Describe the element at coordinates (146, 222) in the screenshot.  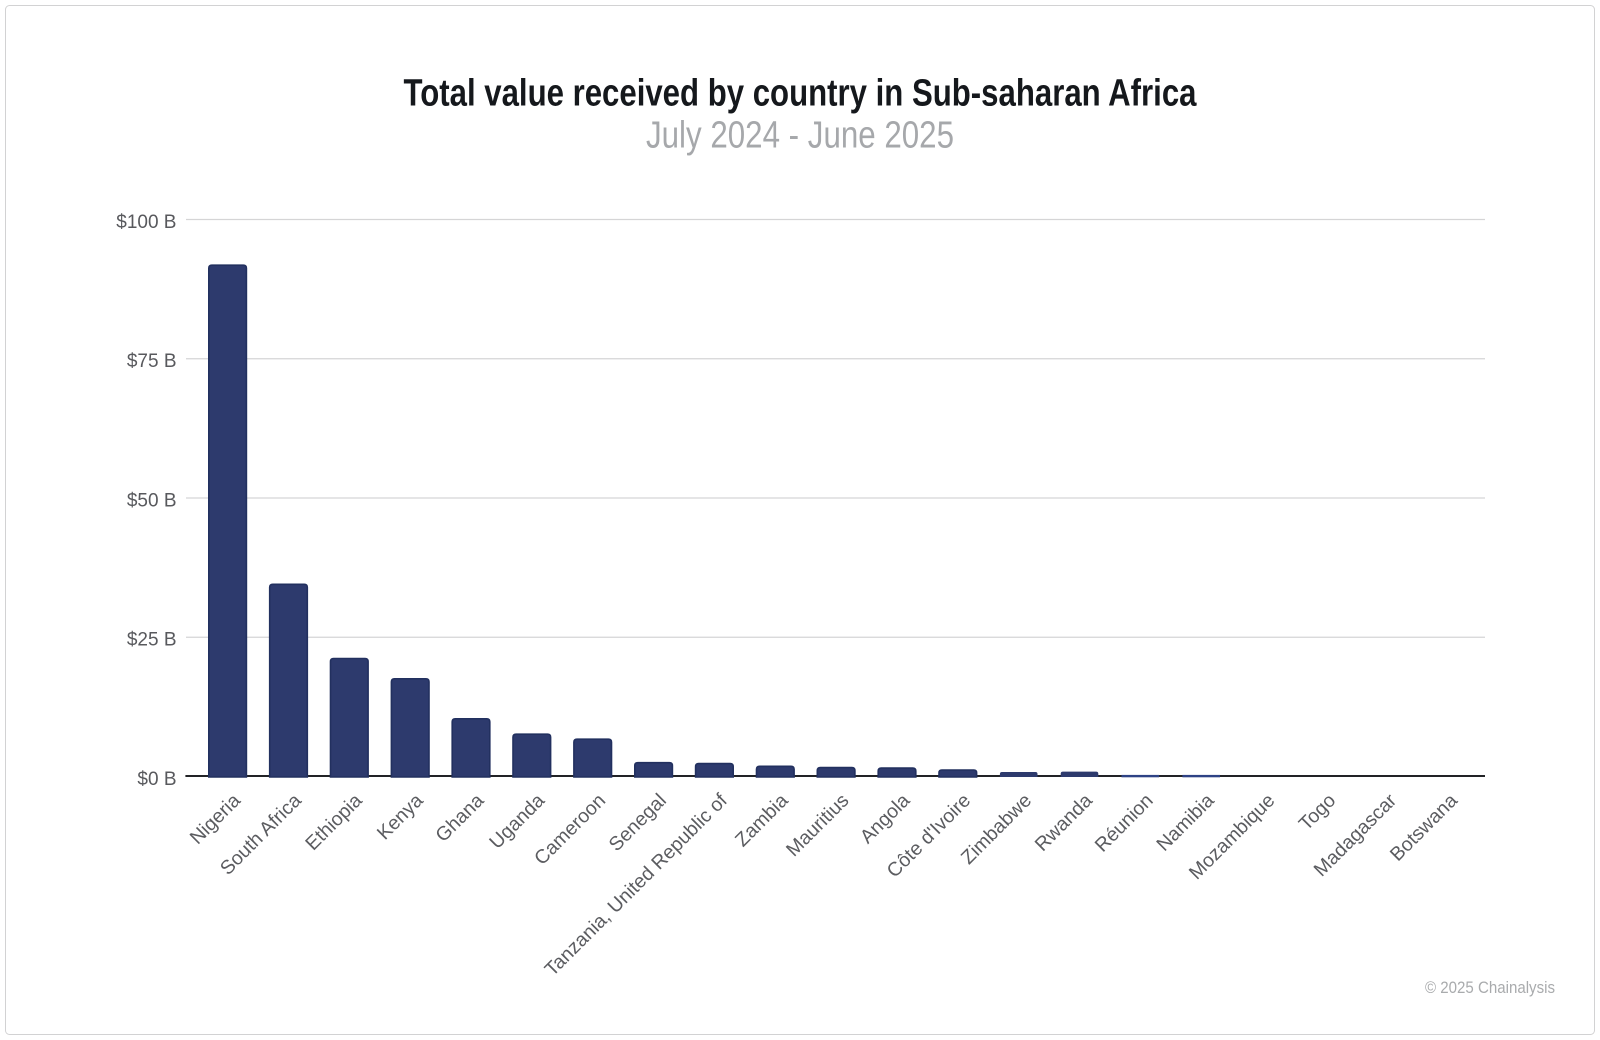
I see `svg-text: $100 B` at that location.